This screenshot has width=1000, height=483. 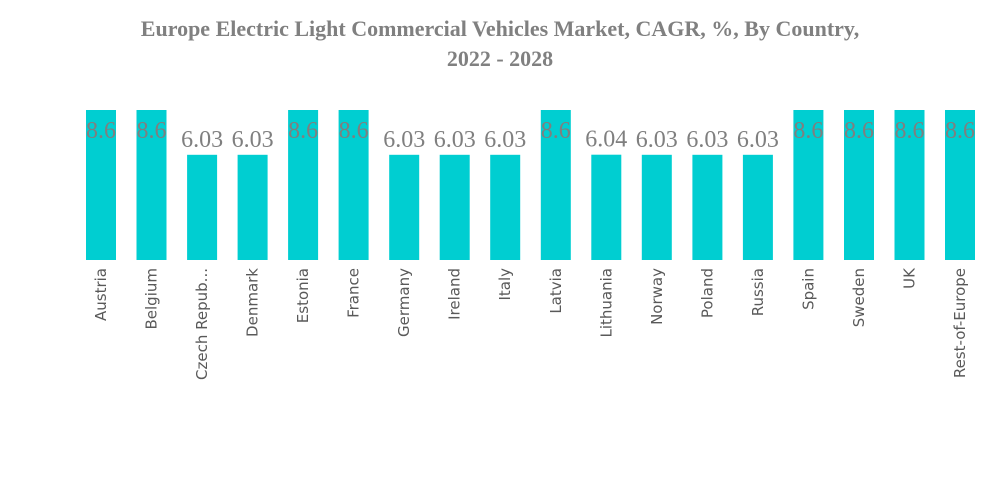 I want to click on data-label-denmark: 6.03, so click(x=253, y=140).